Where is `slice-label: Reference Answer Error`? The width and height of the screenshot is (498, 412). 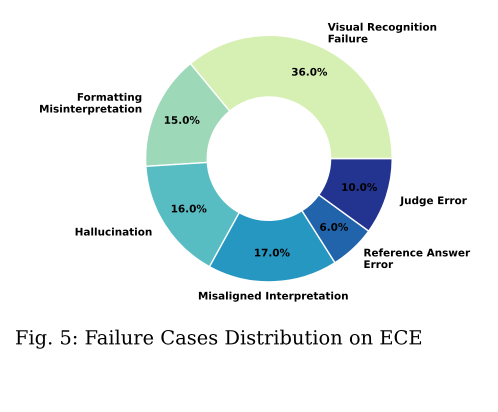 slice-label: Reference Answer Error is located at coordinates (417, 258).